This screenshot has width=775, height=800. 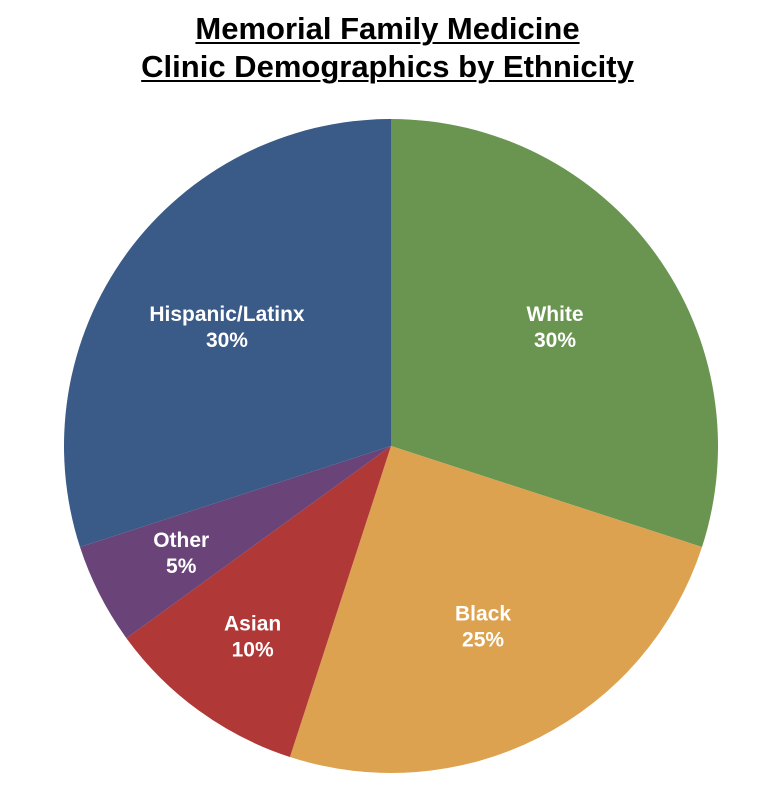 What do you see at coordinates (227, 314) in the screenshot?
I see `slice-name-hispanic-latinx: Hispanic/Latinx` at bounding box center [227, 314].